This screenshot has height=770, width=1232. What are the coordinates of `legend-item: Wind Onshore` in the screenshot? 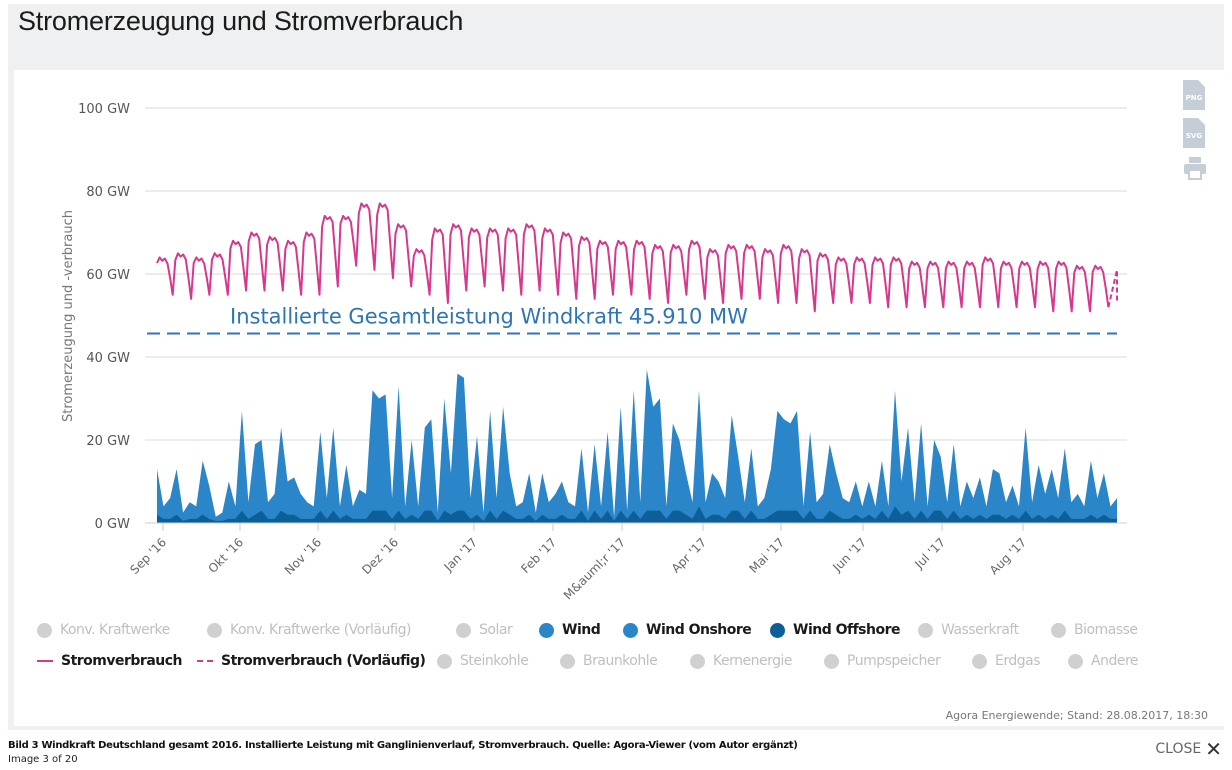 It's located at (687, 630).